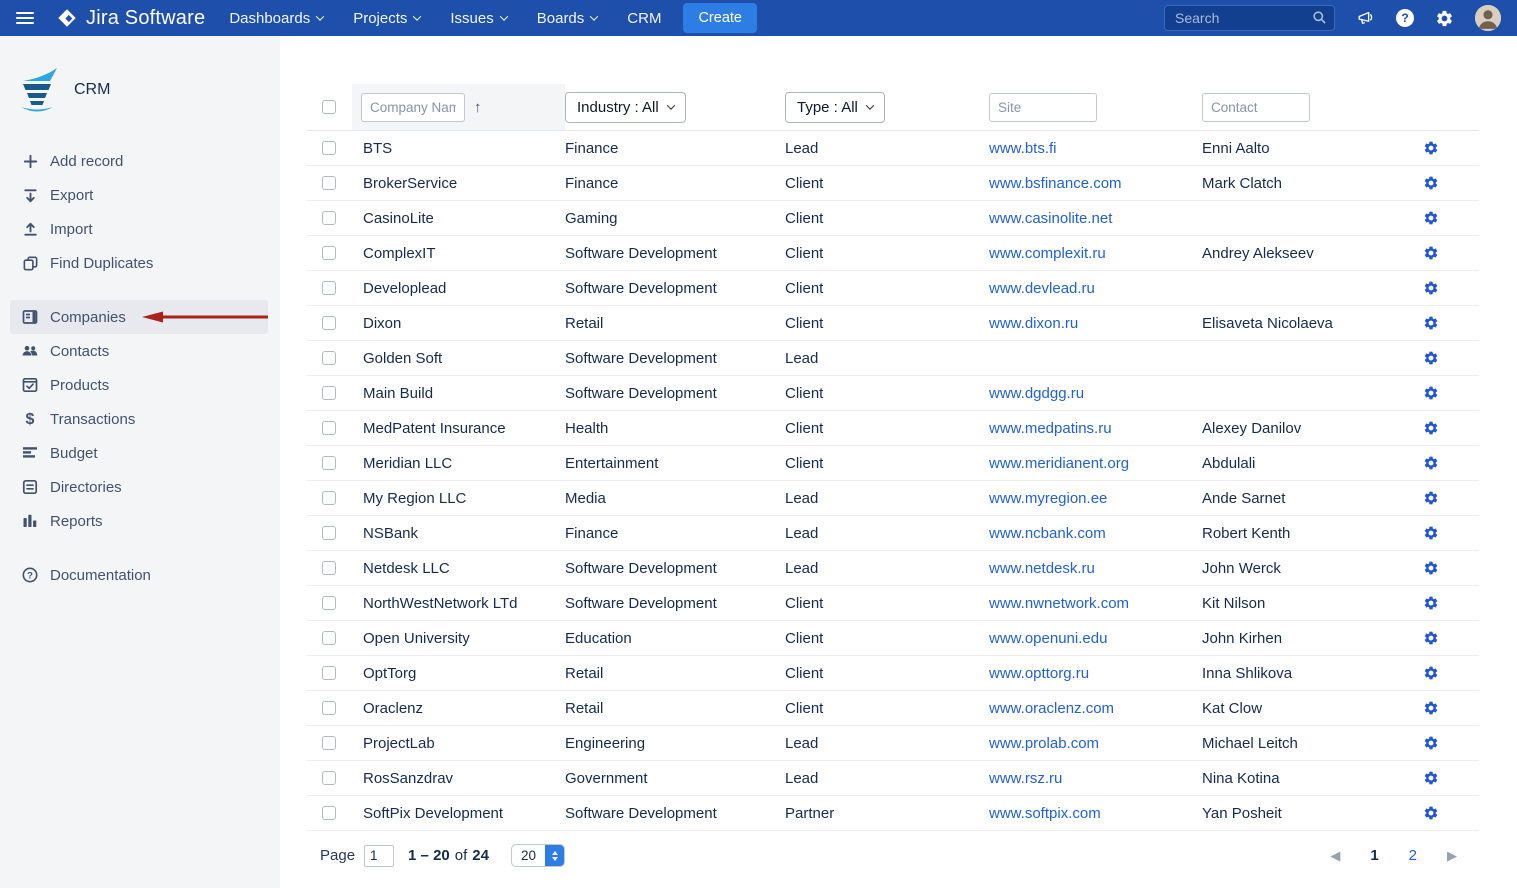 This screenshot has height=888, width=1517. I want to click on site-link: www.devlead.ru, so click(1042, 288).